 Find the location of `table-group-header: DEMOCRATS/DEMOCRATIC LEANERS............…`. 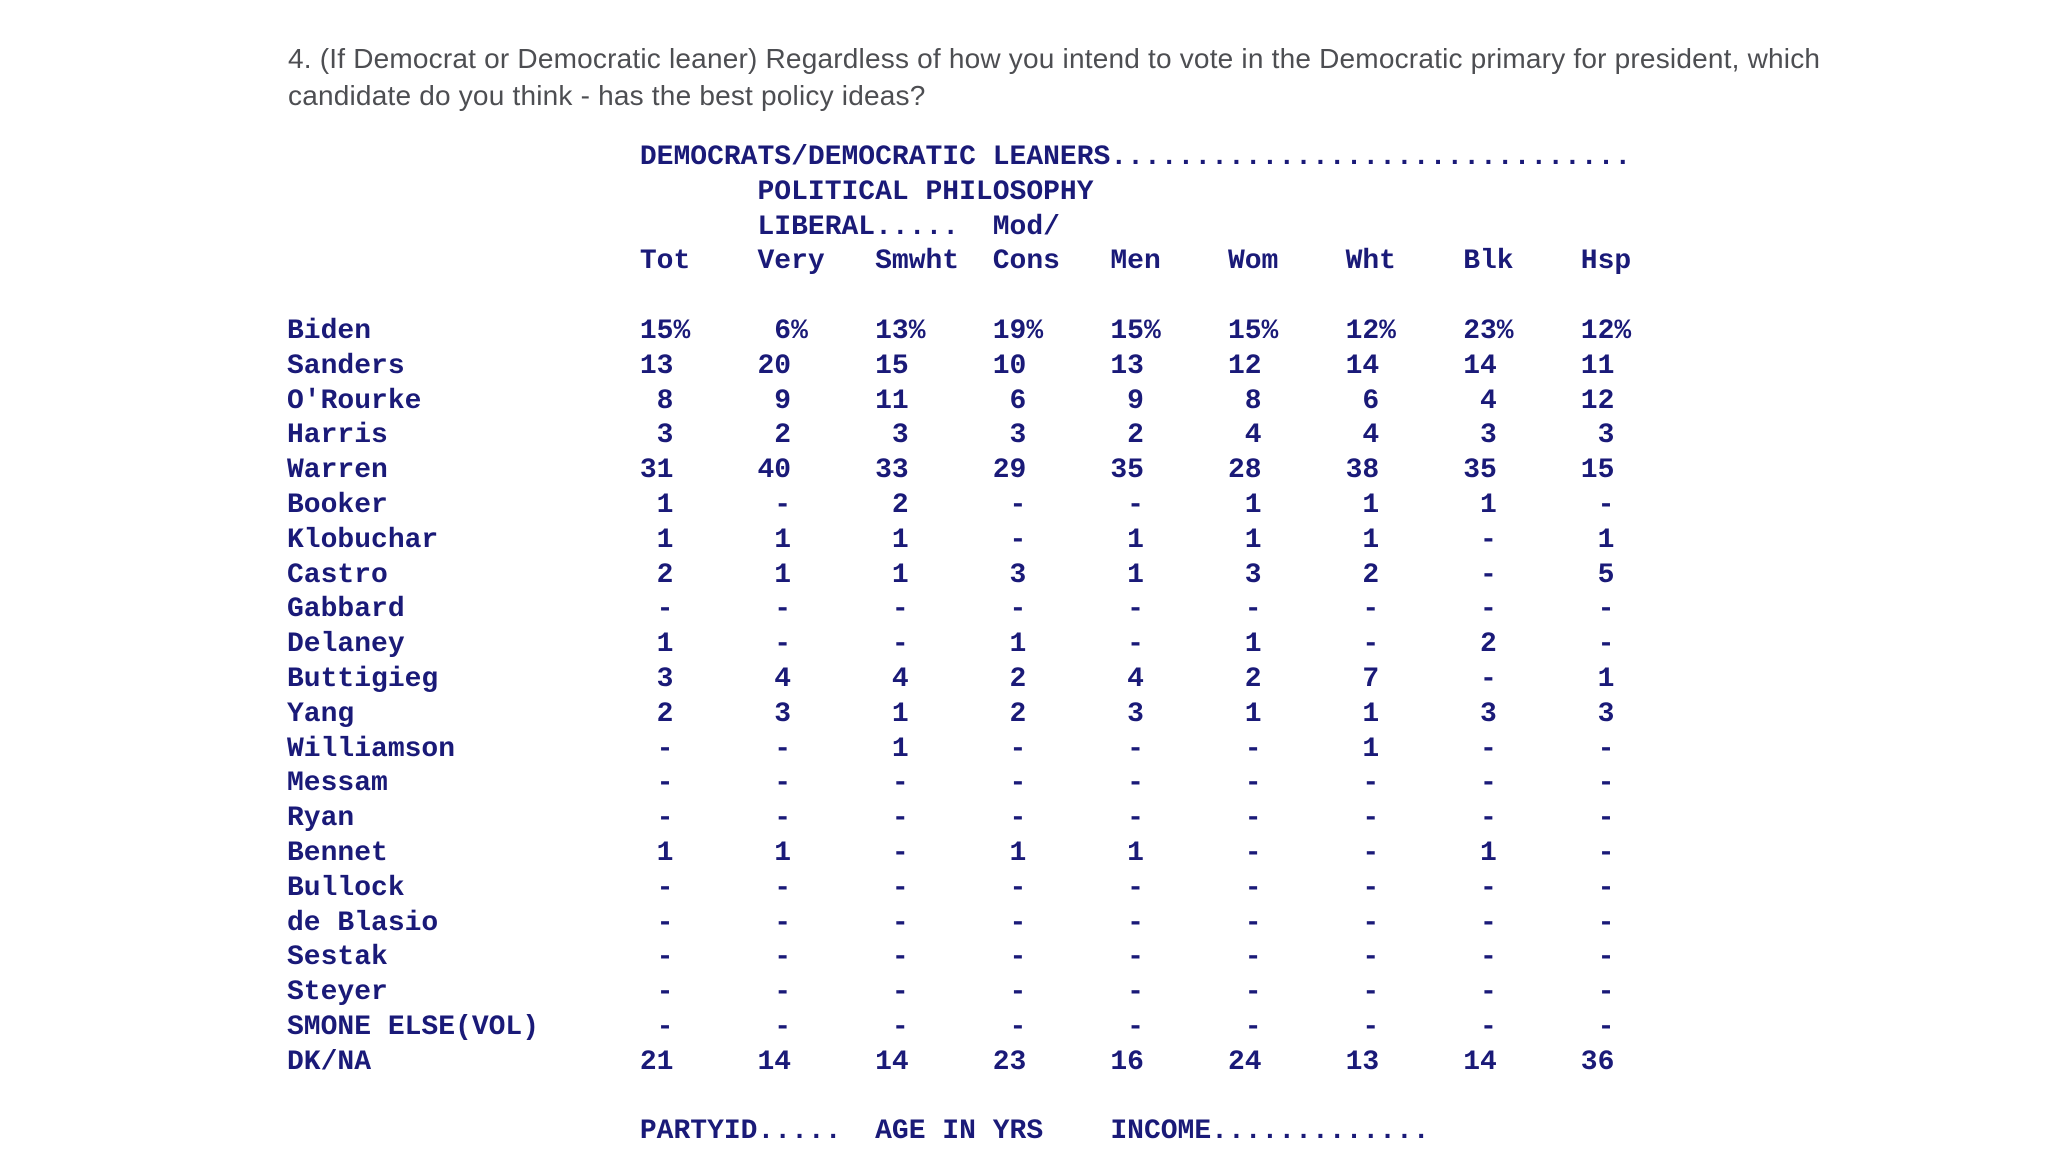

table-group-header: DEMOCRATS/DEMOCRATIC LEANERS............… is located at coordinates (959, 157).